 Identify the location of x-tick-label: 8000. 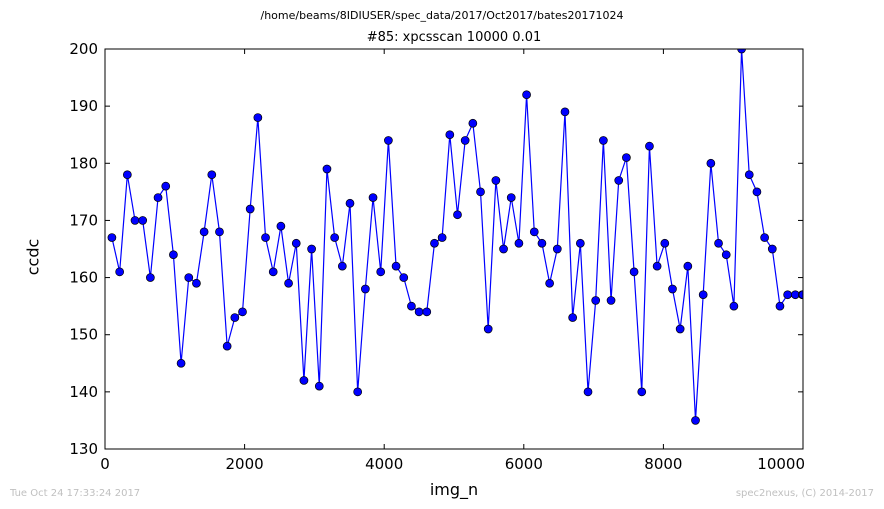
(663, 464).